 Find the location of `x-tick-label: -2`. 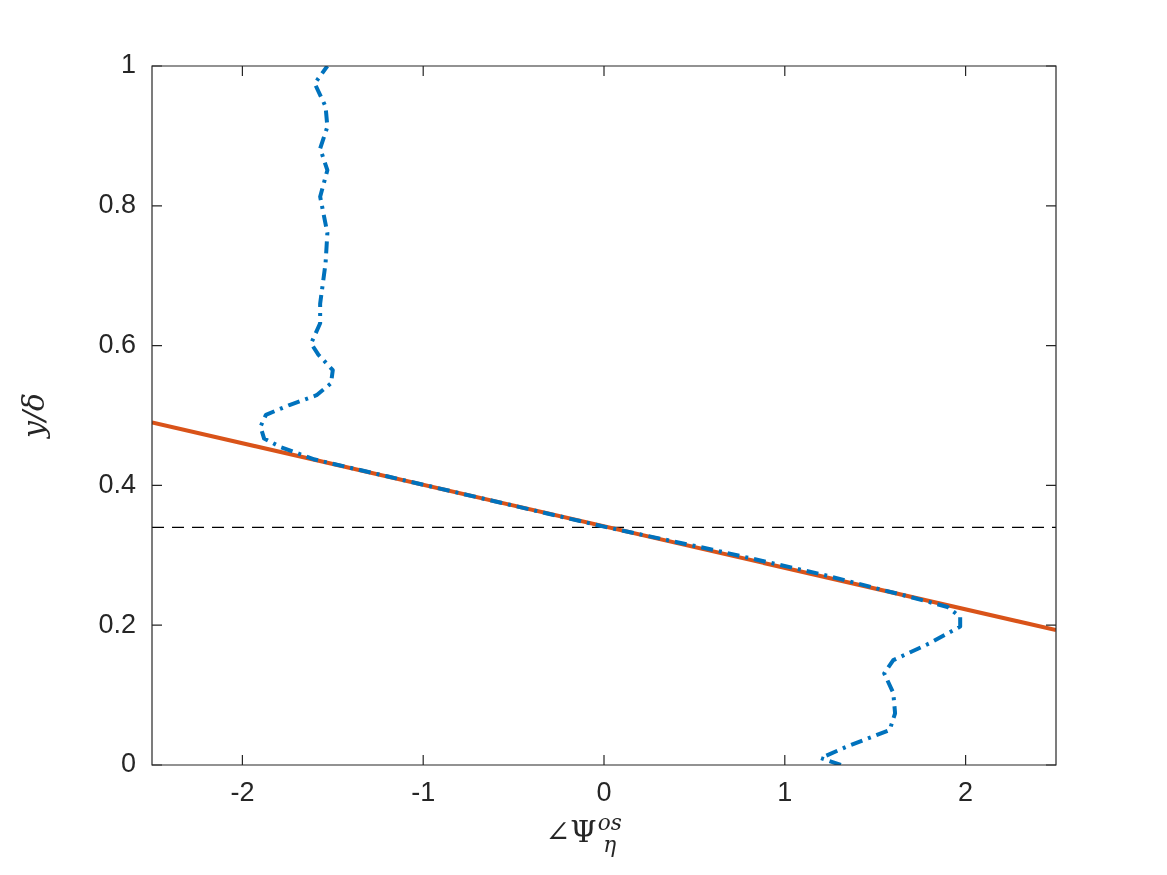

x-tick-label: -2 is located at coordinates (242, 791).